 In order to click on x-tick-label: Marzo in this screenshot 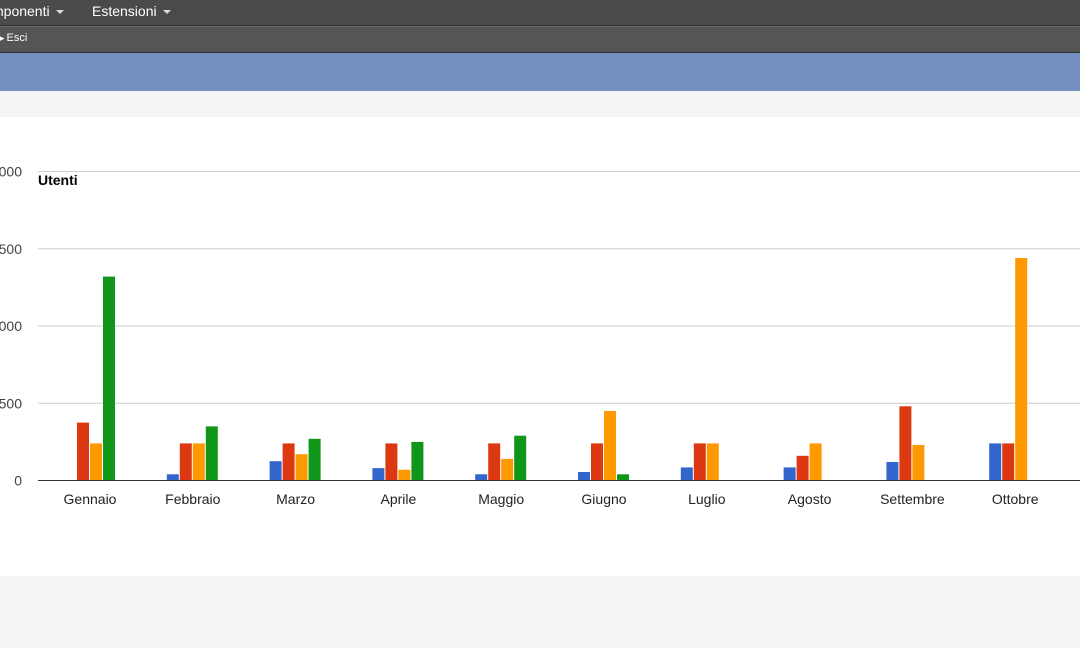, I will do `click(295, 499)`.